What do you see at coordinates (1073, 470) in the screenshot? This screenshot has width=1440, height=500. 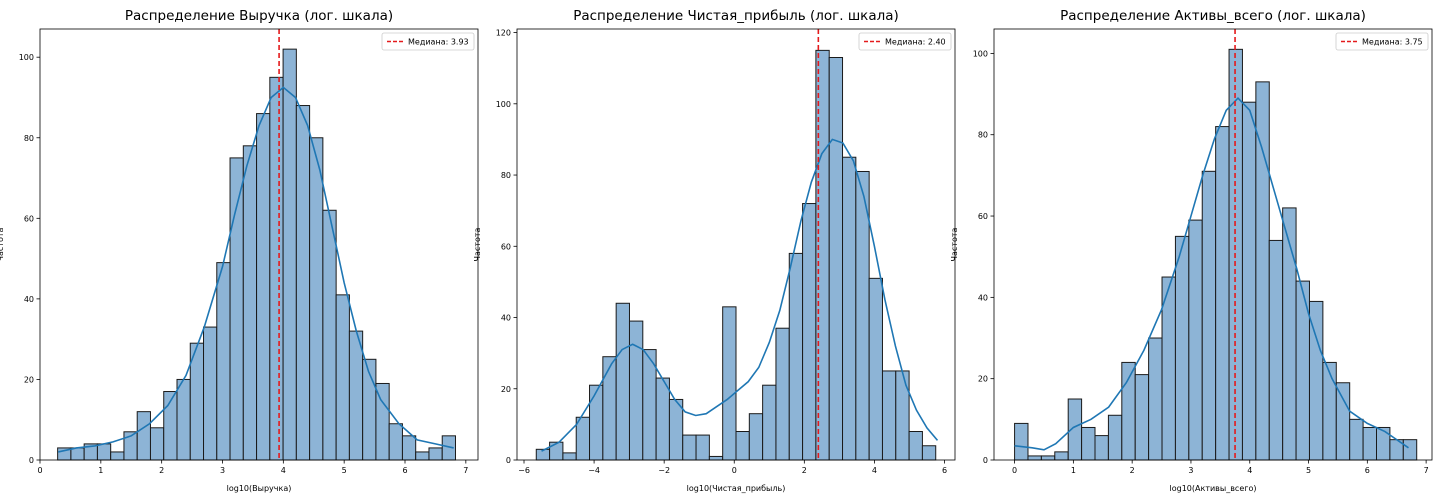 I see `x-tick-label: 1` at bounding box center [1073, 470].